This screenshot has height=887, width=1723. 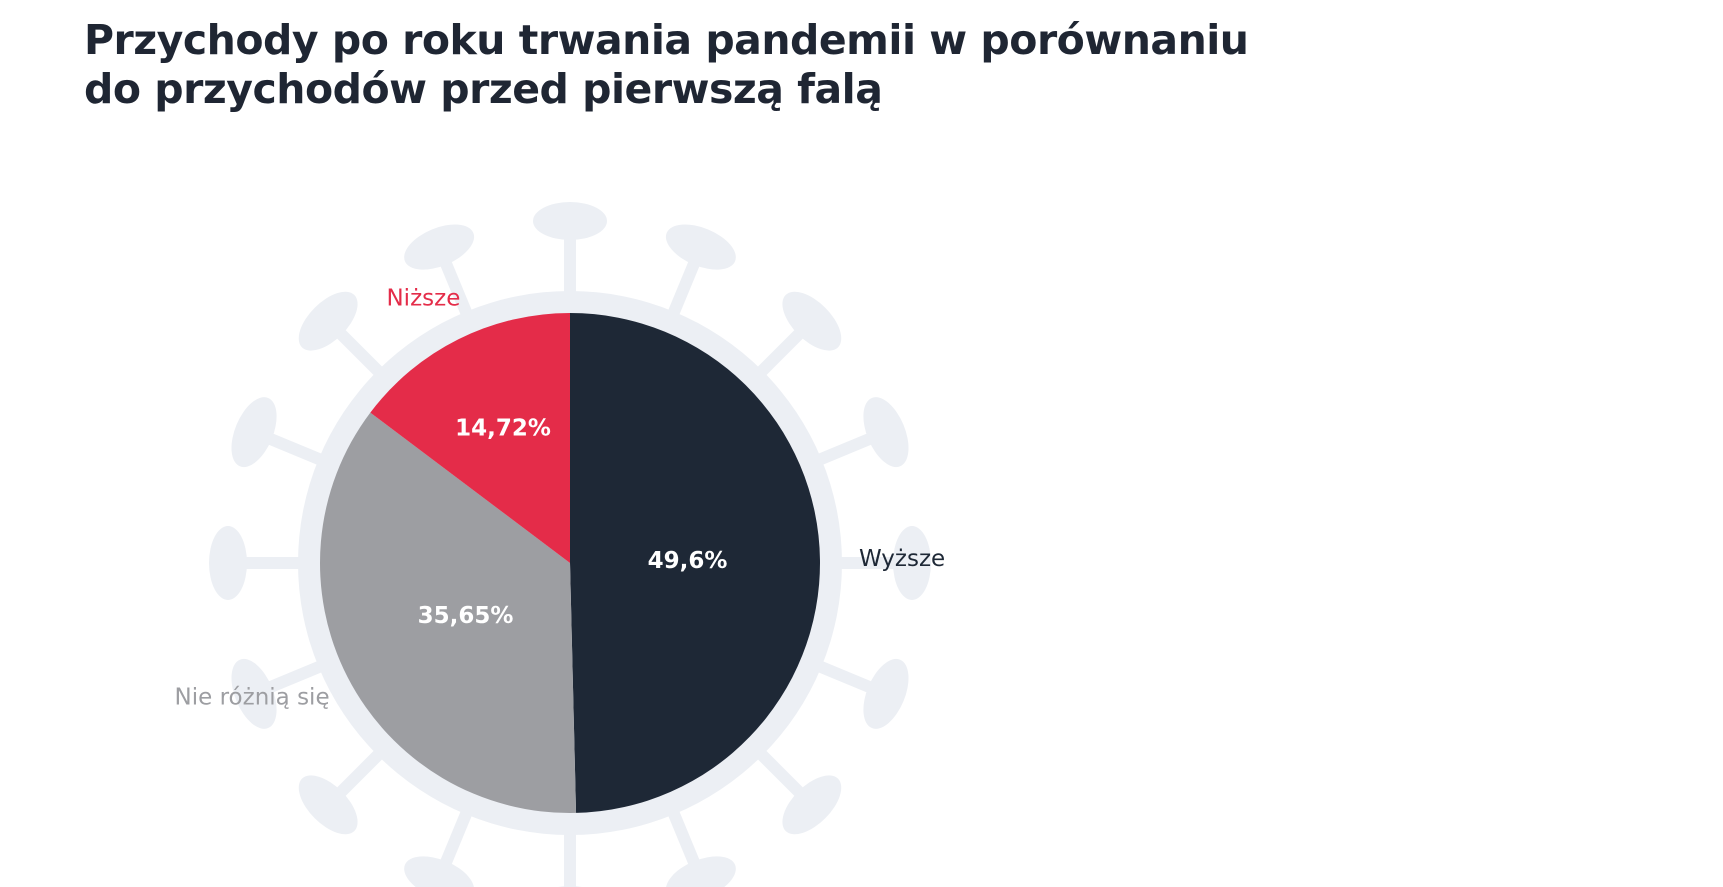 What do you see at coordinates (688, 561) in the screenshot?
I see `pie-value-label: 49,6%` at bounding box center [688, 561].